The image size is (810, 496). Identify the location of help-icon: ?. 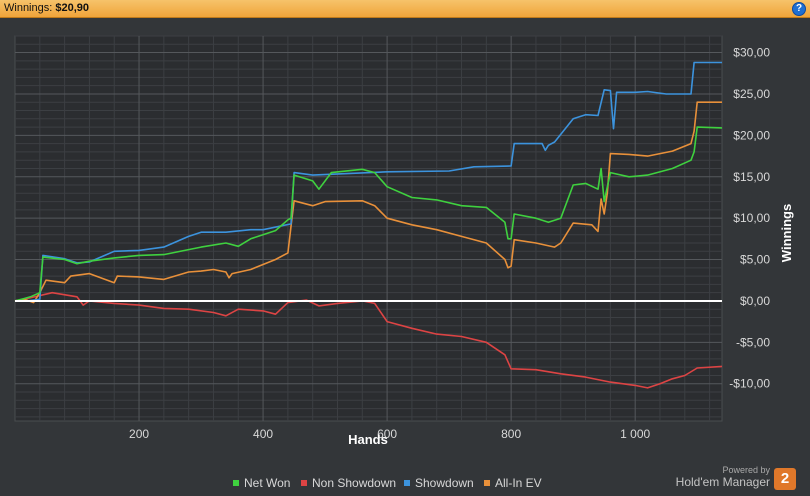
(799, 9).